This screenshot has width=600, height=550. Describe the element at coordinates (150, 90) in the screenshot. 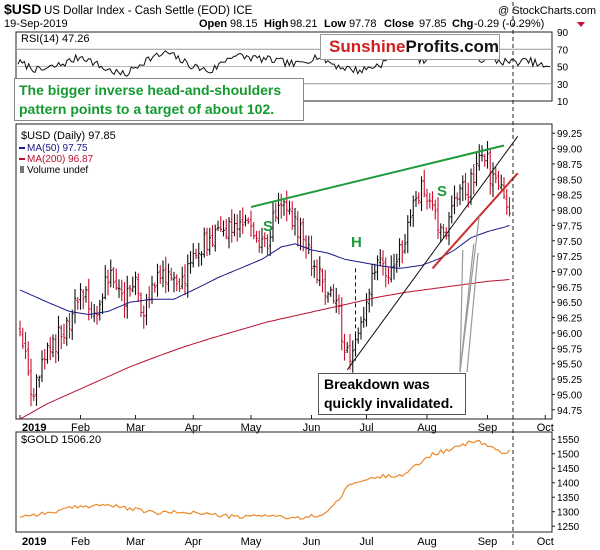

I see `inverse-hs-annotation-line1: The bigger inverse head-and-shoulders` at that location.